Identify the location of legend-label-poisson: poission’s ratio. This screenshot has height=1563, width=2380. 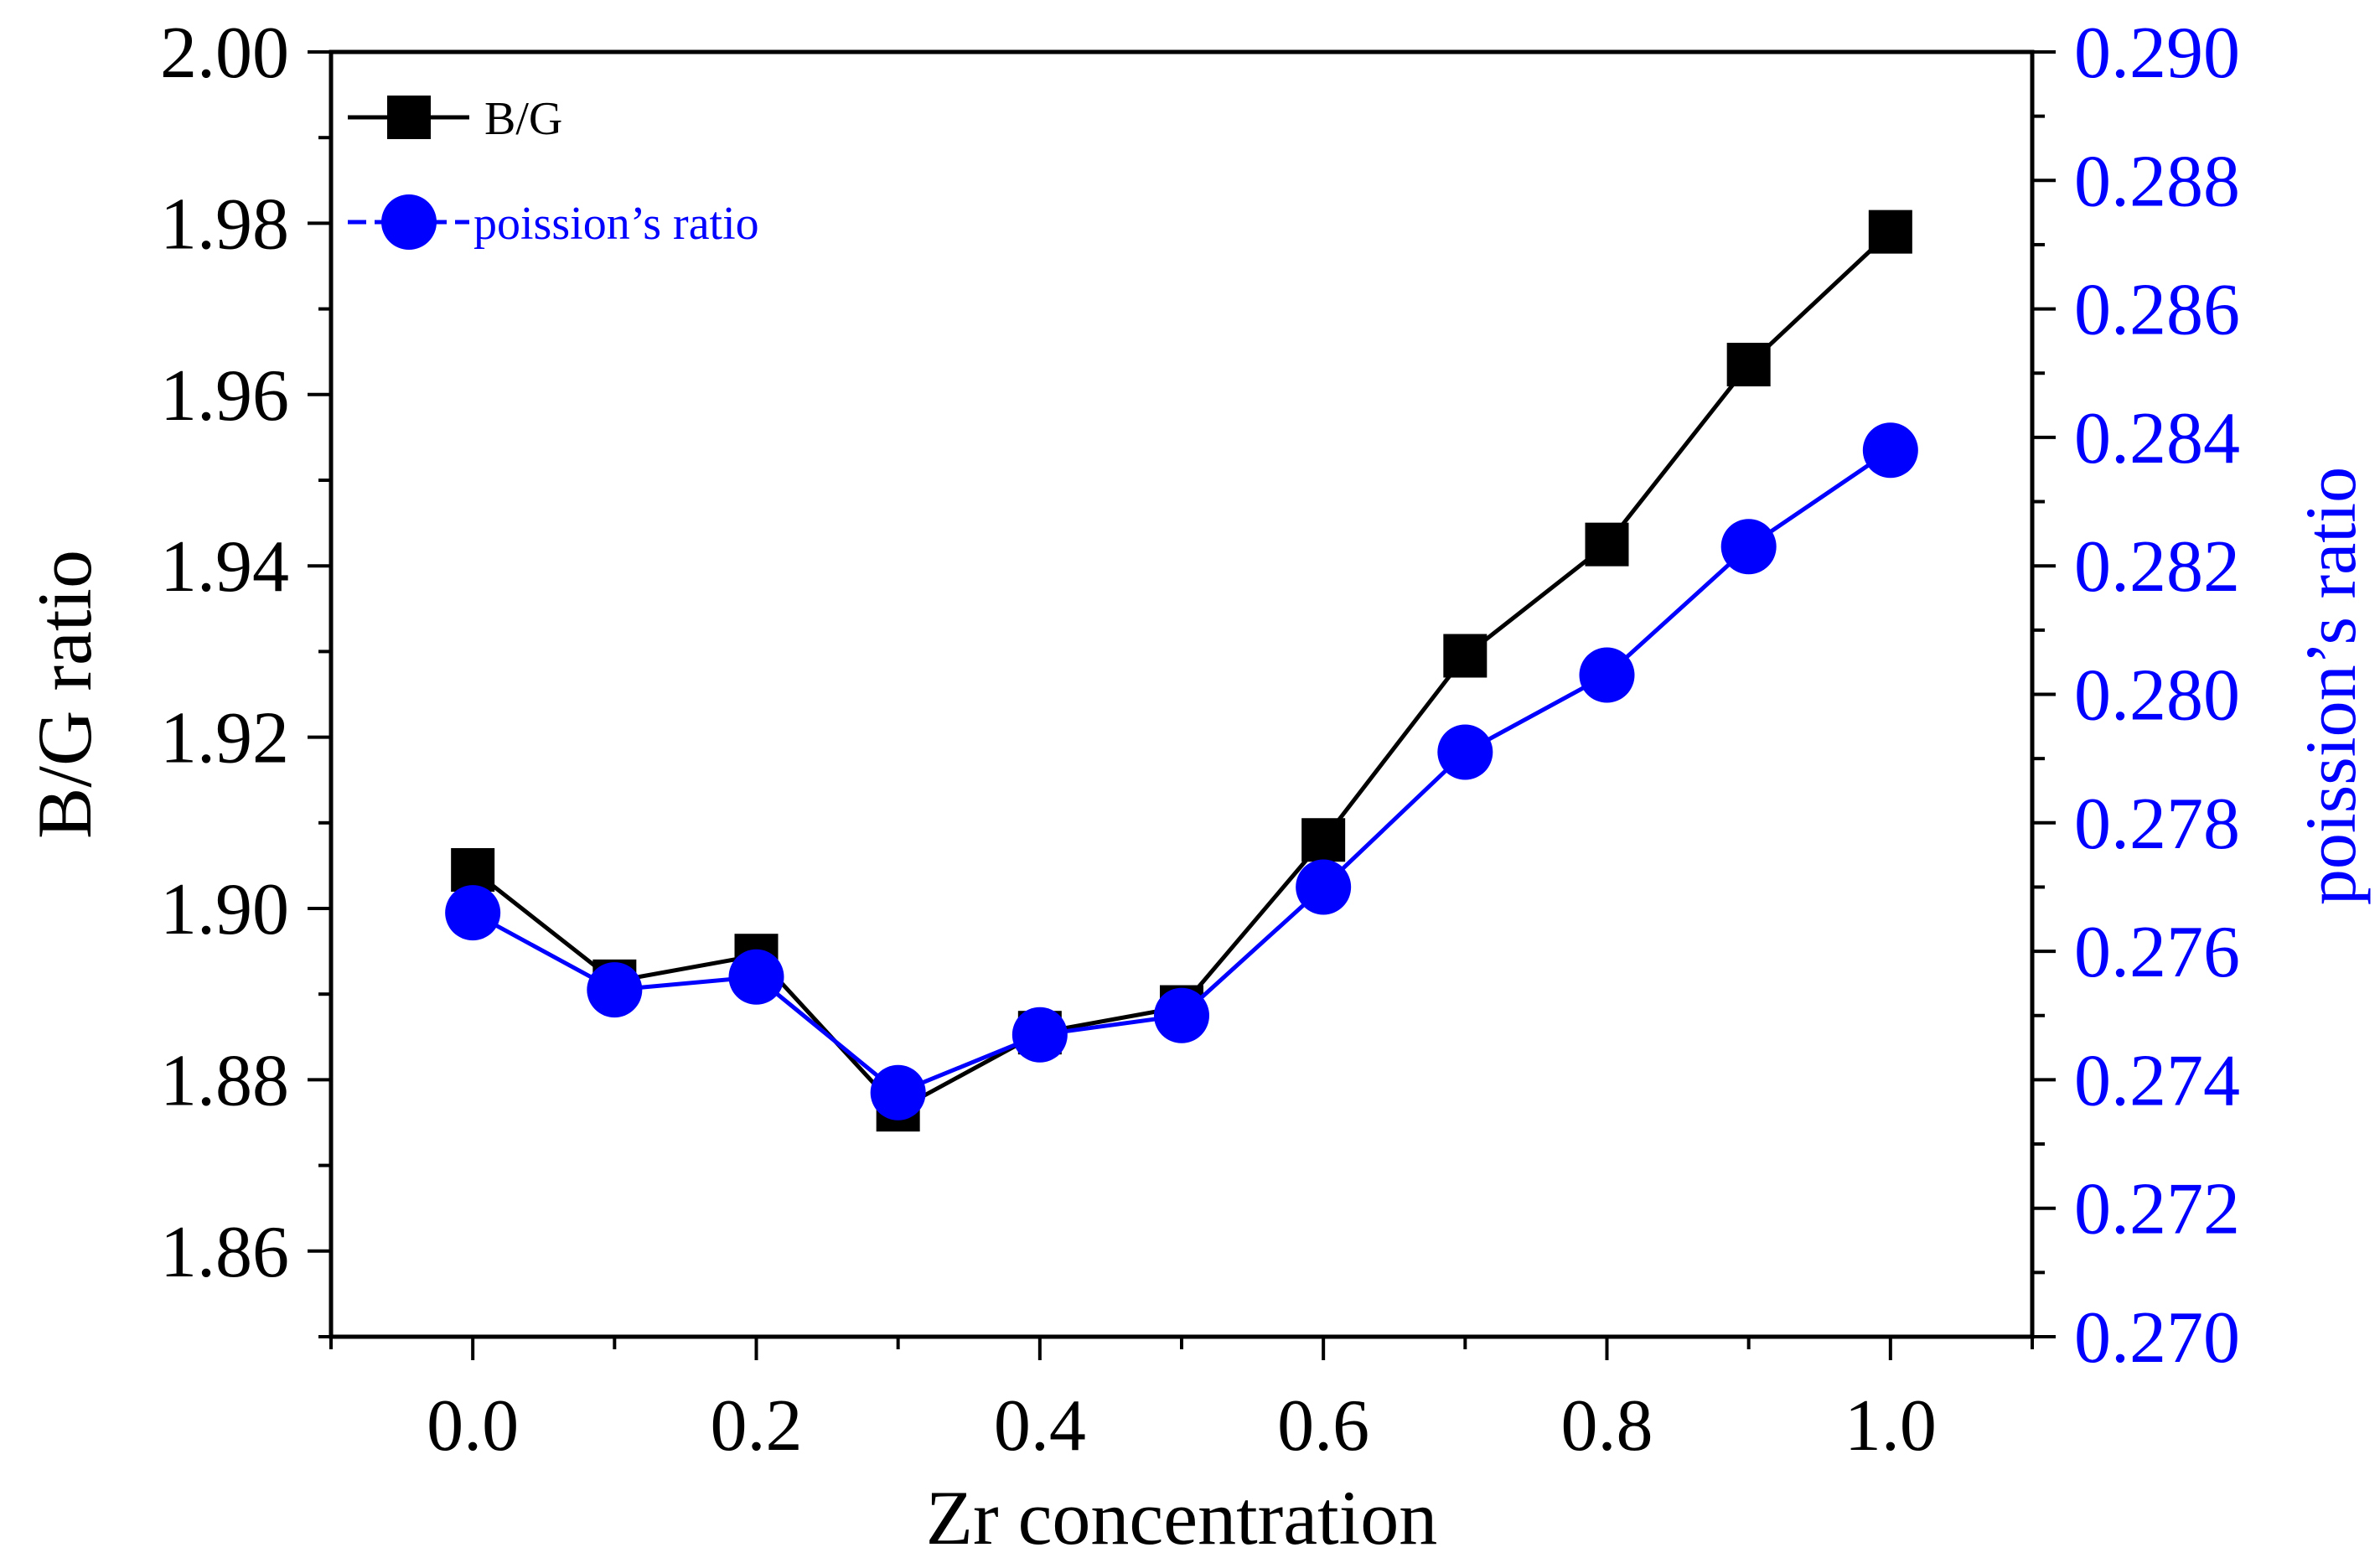
(616, 224).